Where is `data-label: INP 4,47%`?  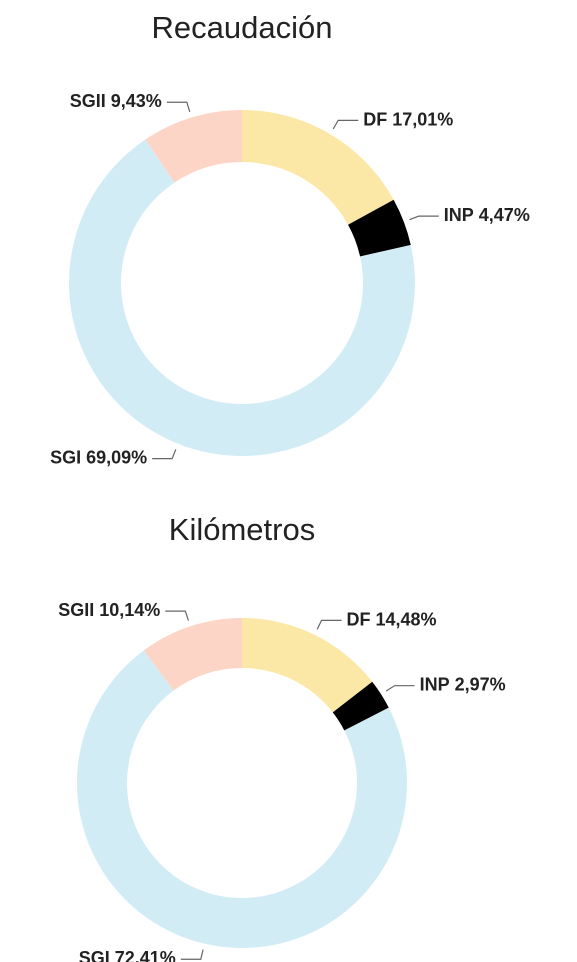
data-label: INP 4,47% is located at coordinates (487, 215).